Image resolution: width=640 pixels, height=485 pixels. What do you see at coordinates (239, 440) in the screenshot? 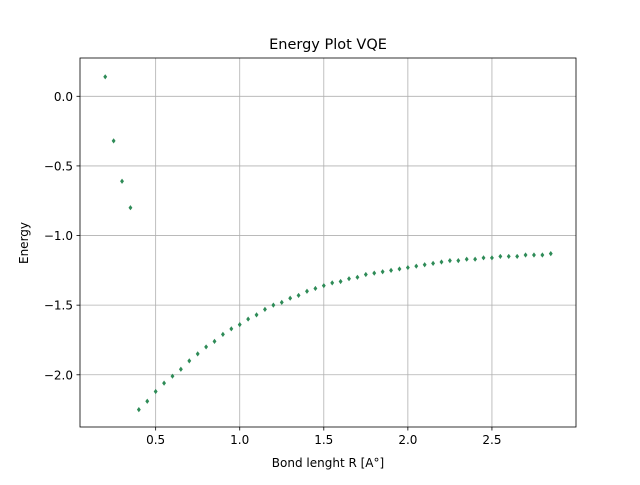
I see `x-tick-label: 1.0` at bounding box center [239, 440].